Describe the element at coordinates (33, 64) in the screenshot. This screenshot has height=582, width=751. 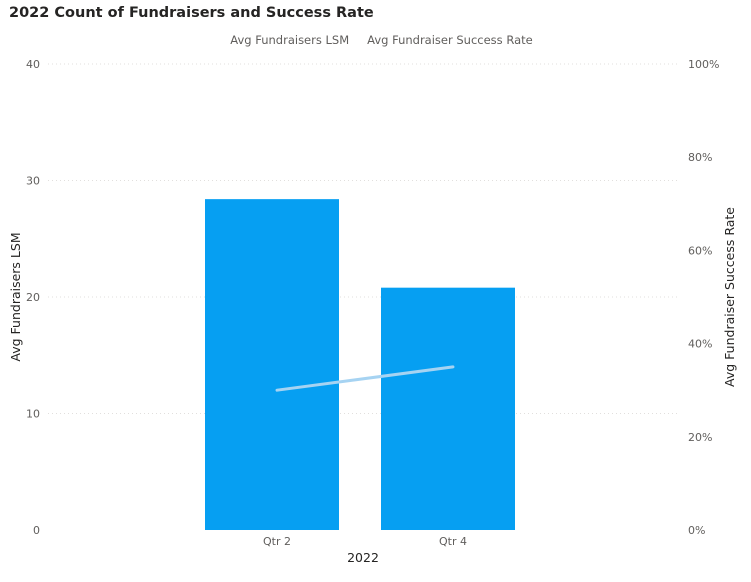
I see `y-tick-label: 40` at that location.